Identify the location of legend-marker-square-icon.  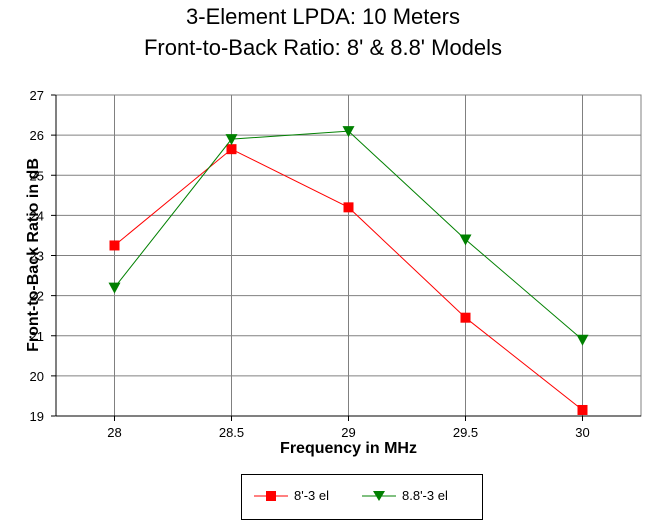
(271, 495).